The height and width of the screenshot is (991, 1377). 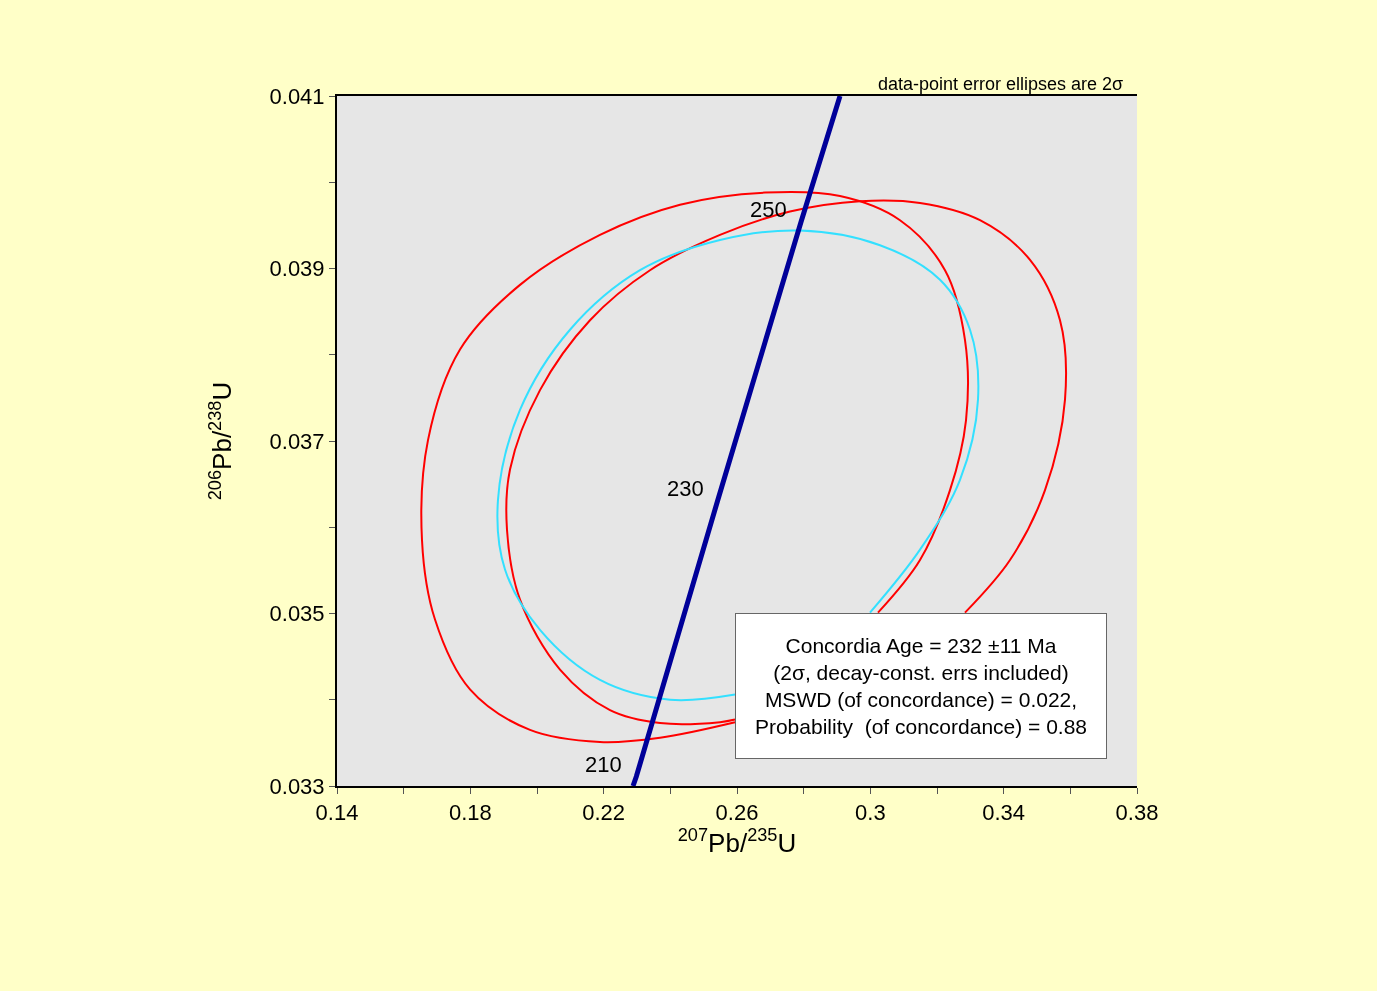 What do you see at coordinates (1004, 813) in the screenshot?
I see `x-tick-label: 0.34` at bounding box center [1004, 813].